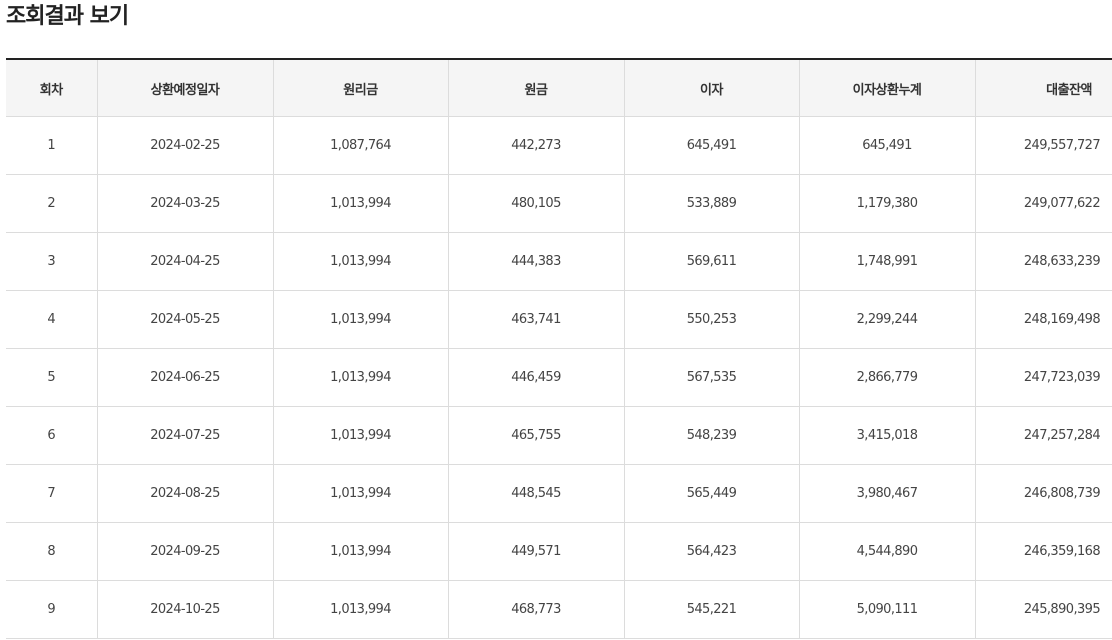 The image size is (1112, 640). What do you see at coordinates (536, 609) in the screenshot?
I see `cell-principal: 468,773` at bounding box center [536, 609].